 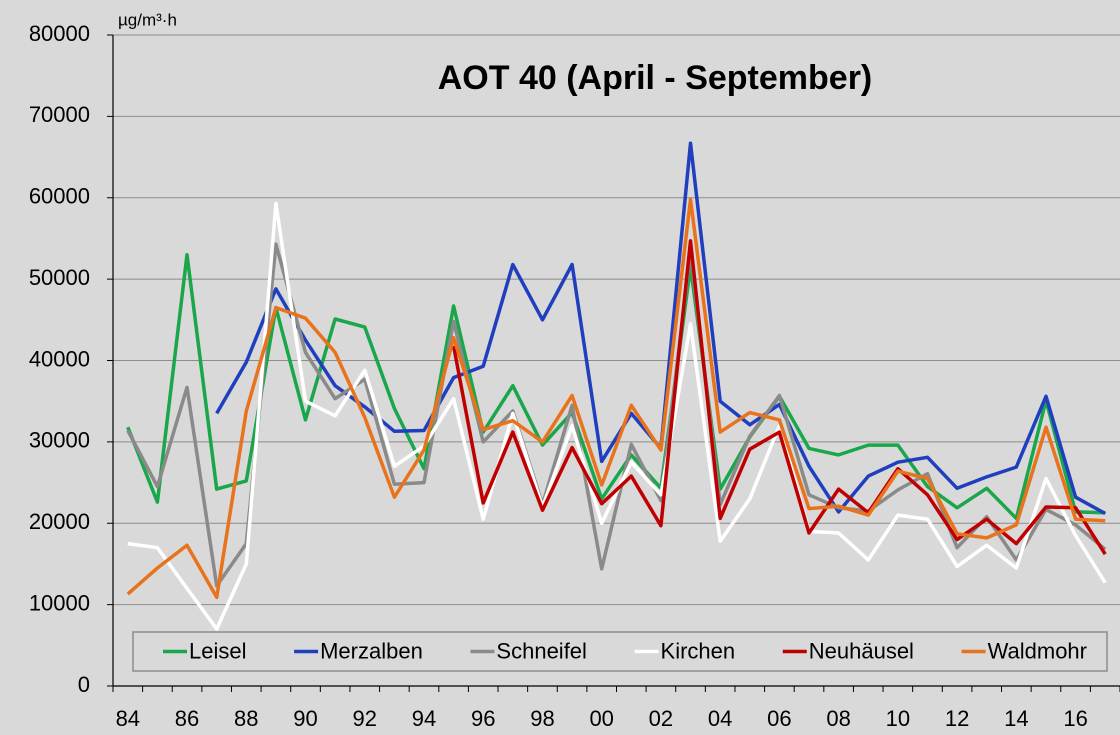 I want to click on y-tick-label: 50000, so click(x=59, y=277).